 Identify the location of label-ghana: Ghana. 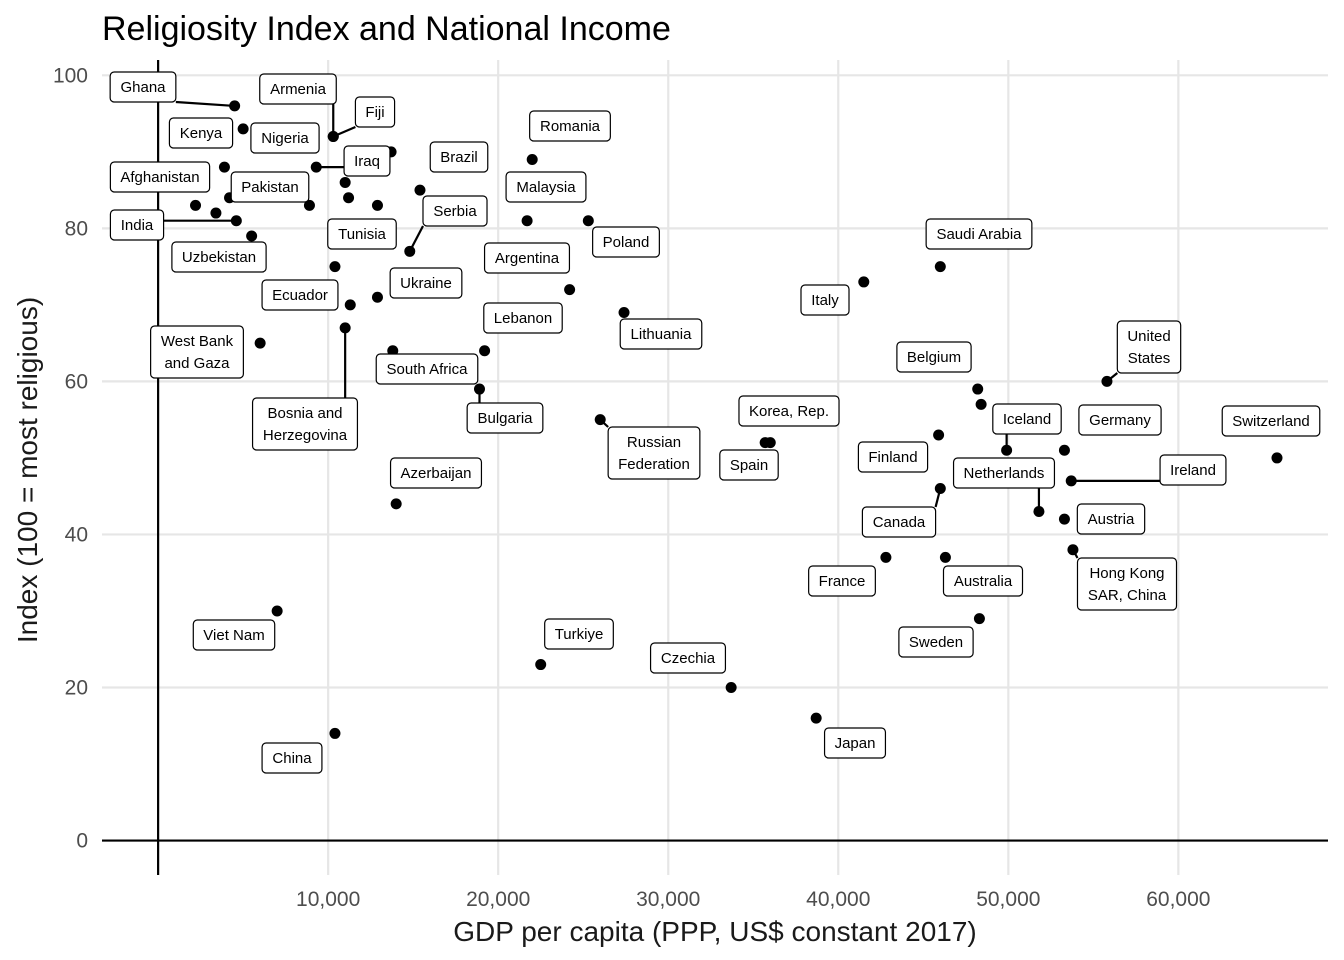
(143, 87).